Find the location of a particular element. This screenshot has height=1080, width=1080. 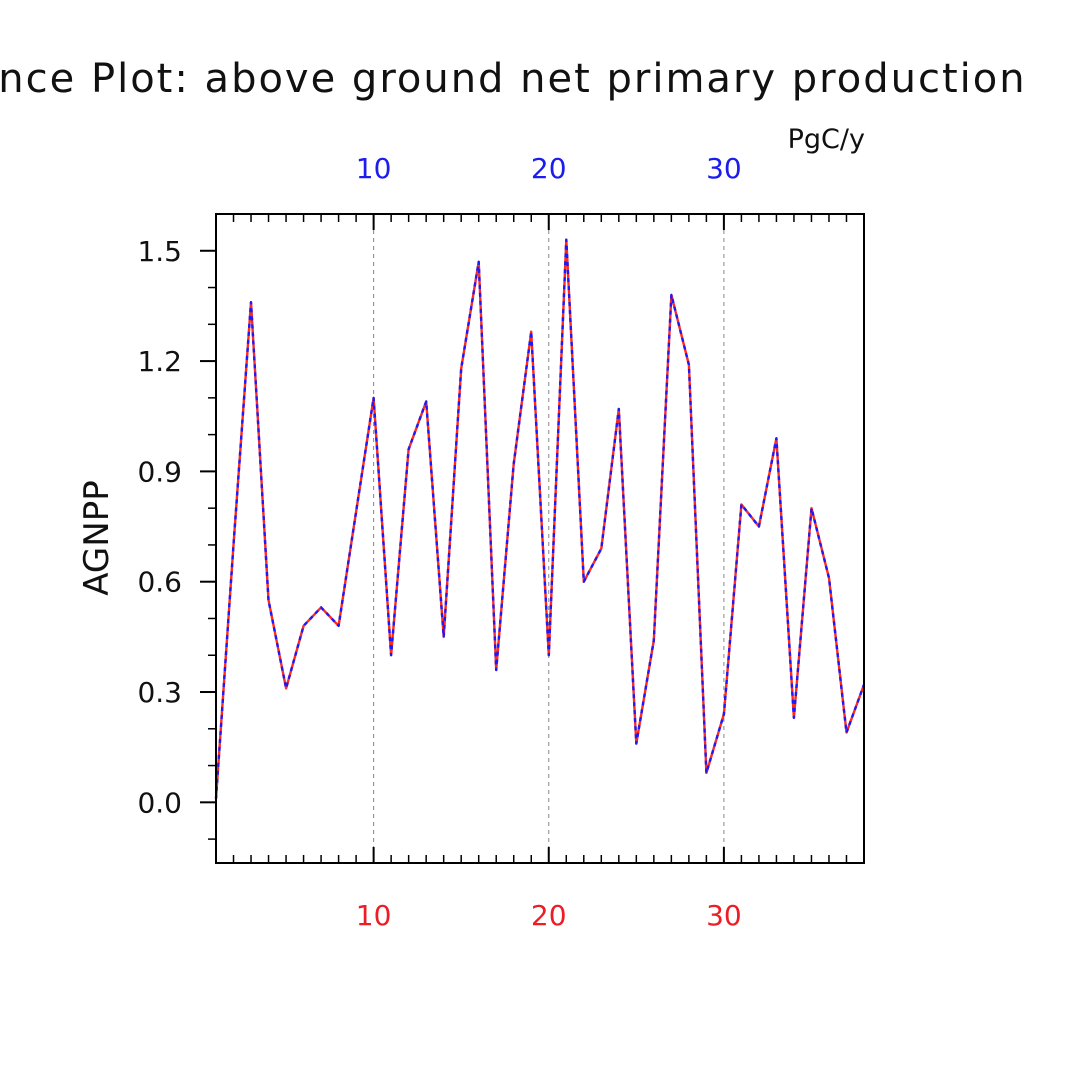

y-tick-label: 1.2 is located at coordinates (159, 361).